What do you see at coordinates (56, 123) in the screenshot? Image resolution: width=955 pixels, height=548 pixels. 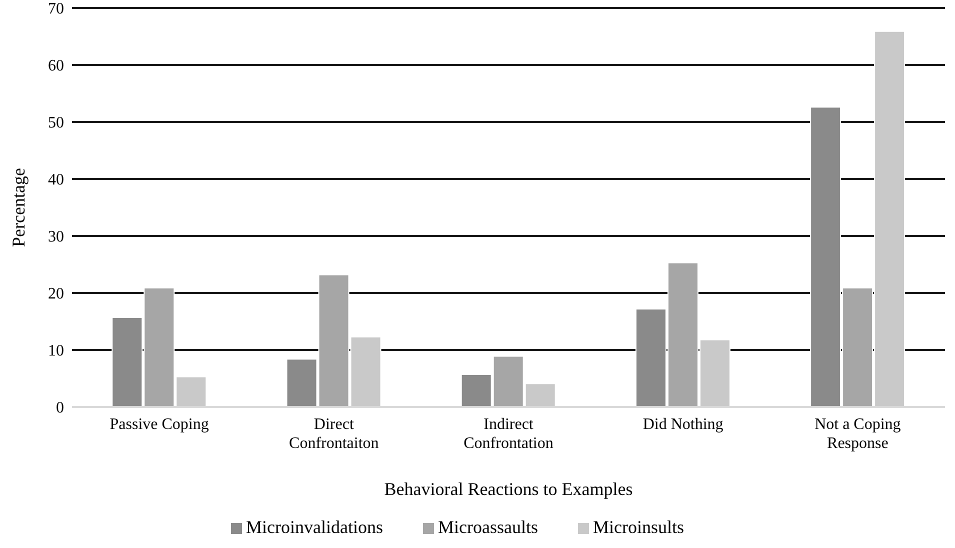 I see `y-tick-label: 50` at bounding box center [56, 123].